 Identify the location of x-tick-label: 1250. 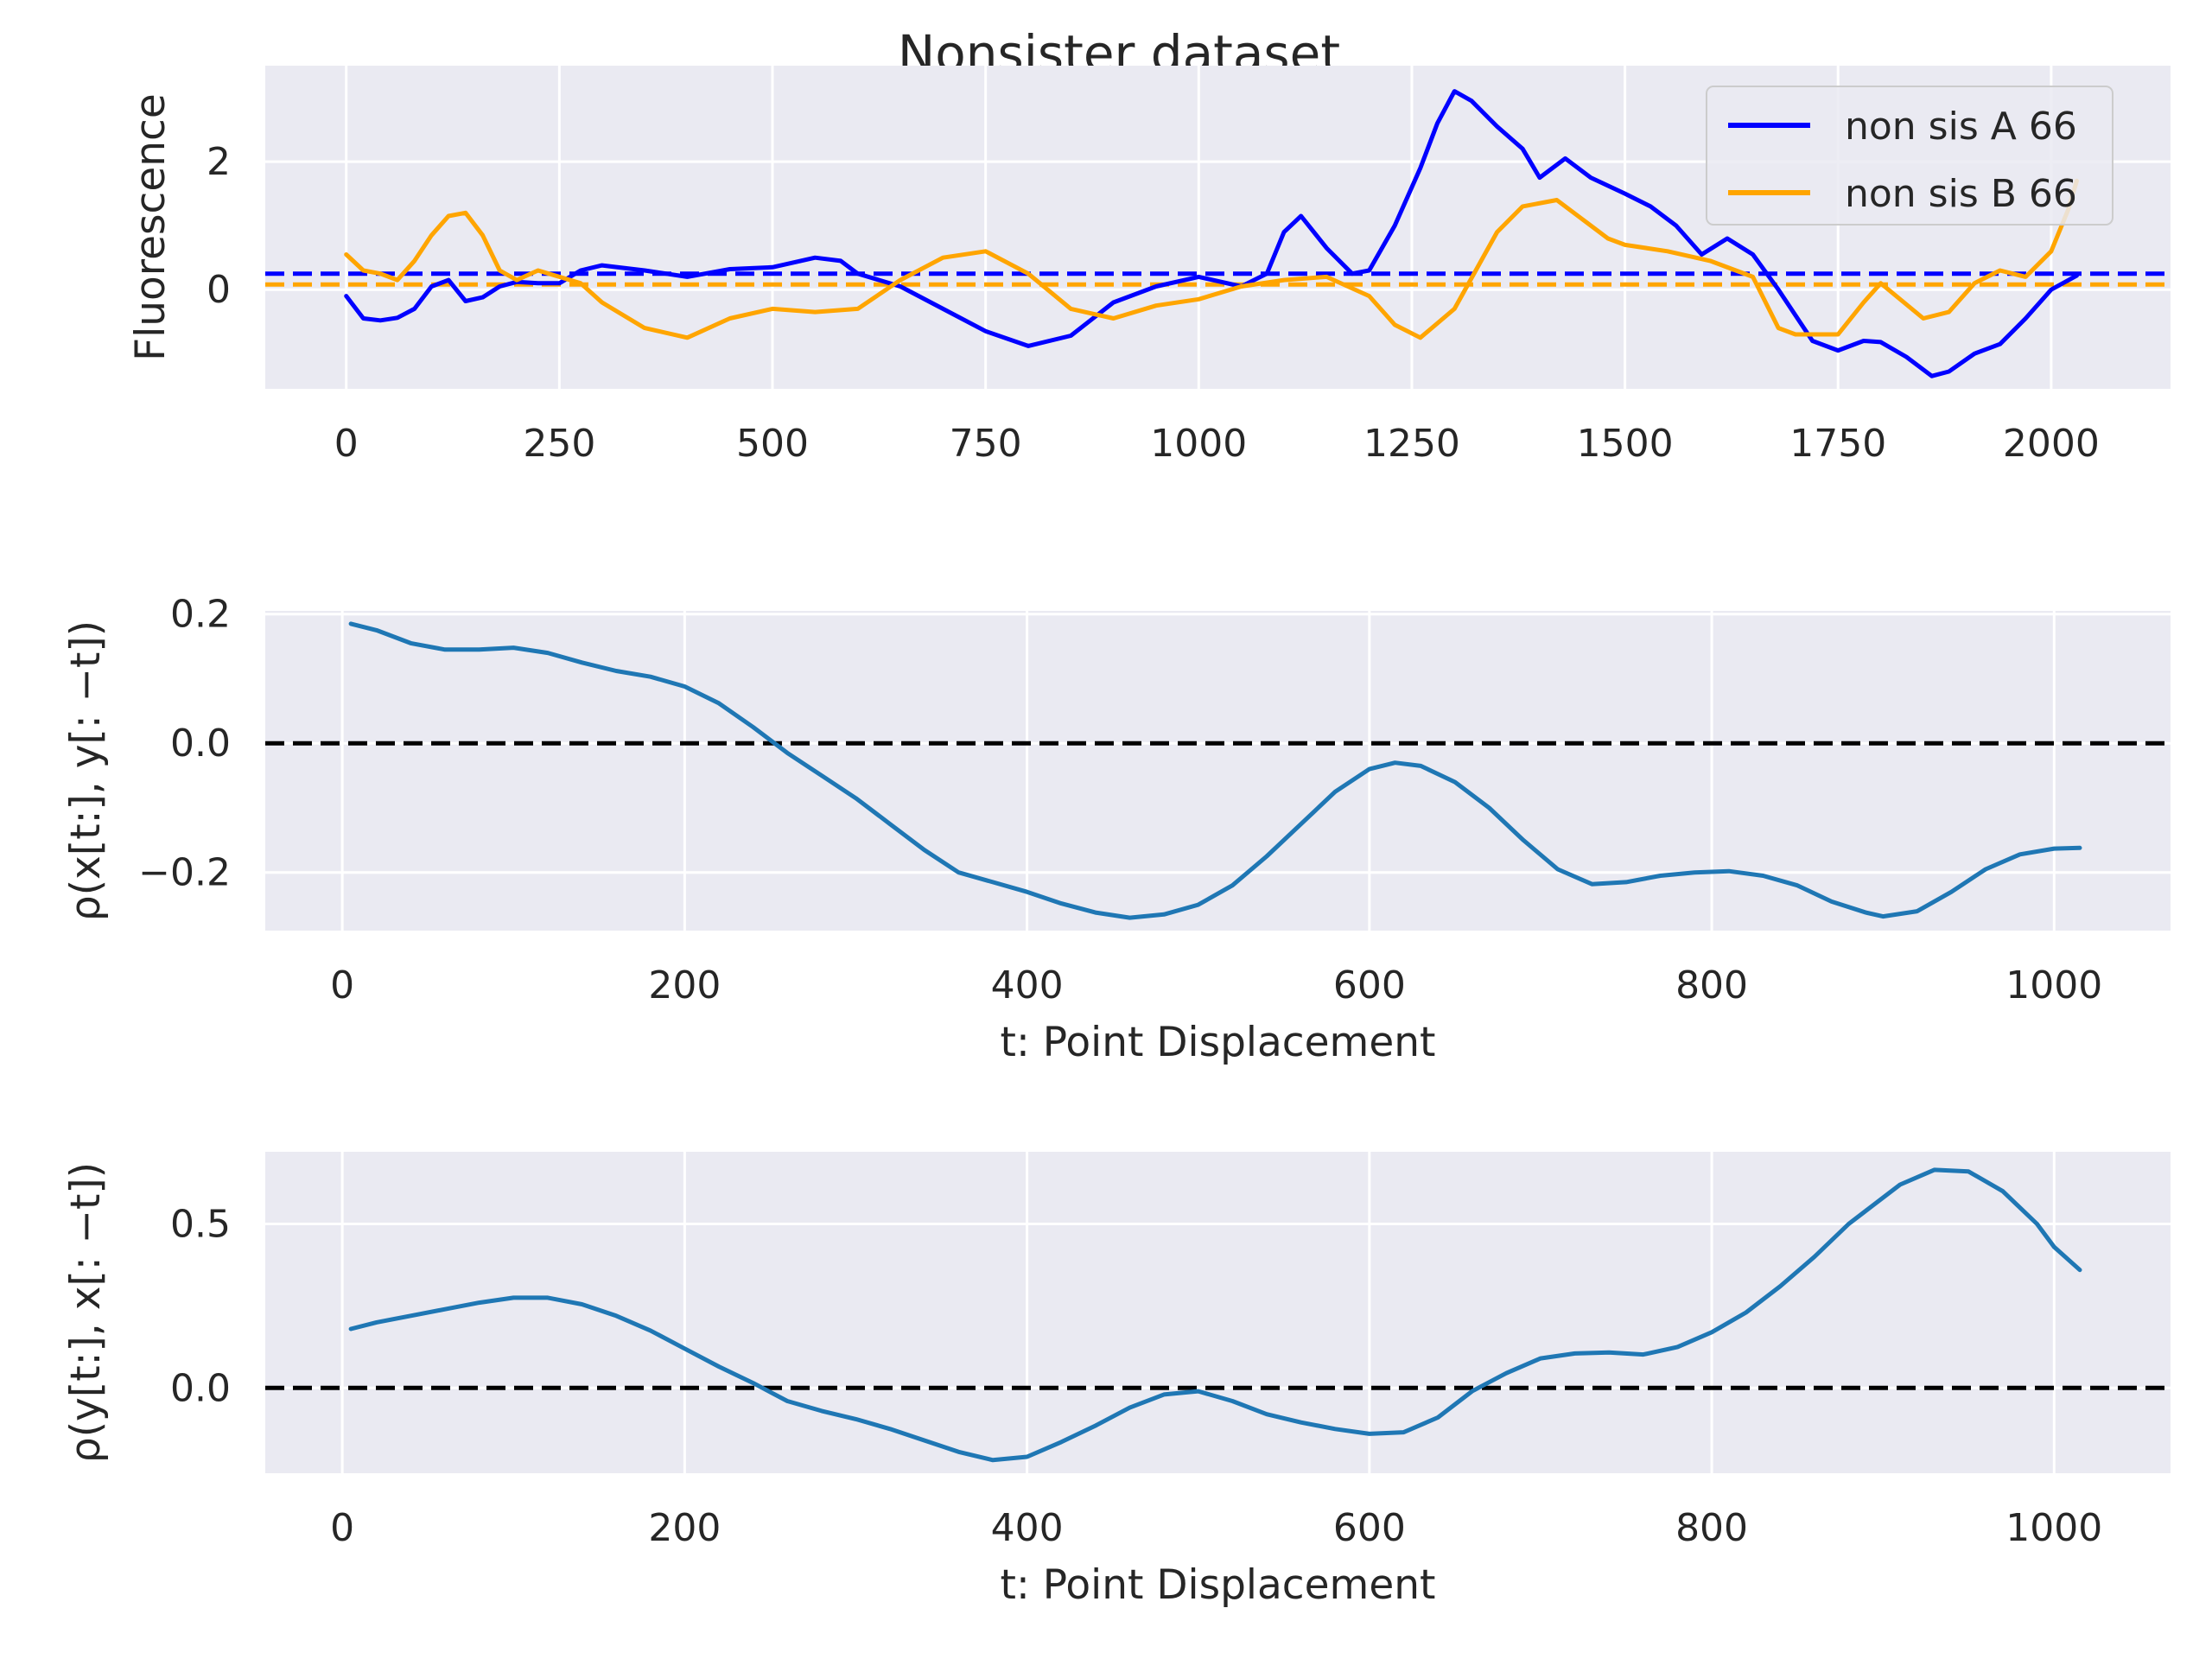
(1411, 444).